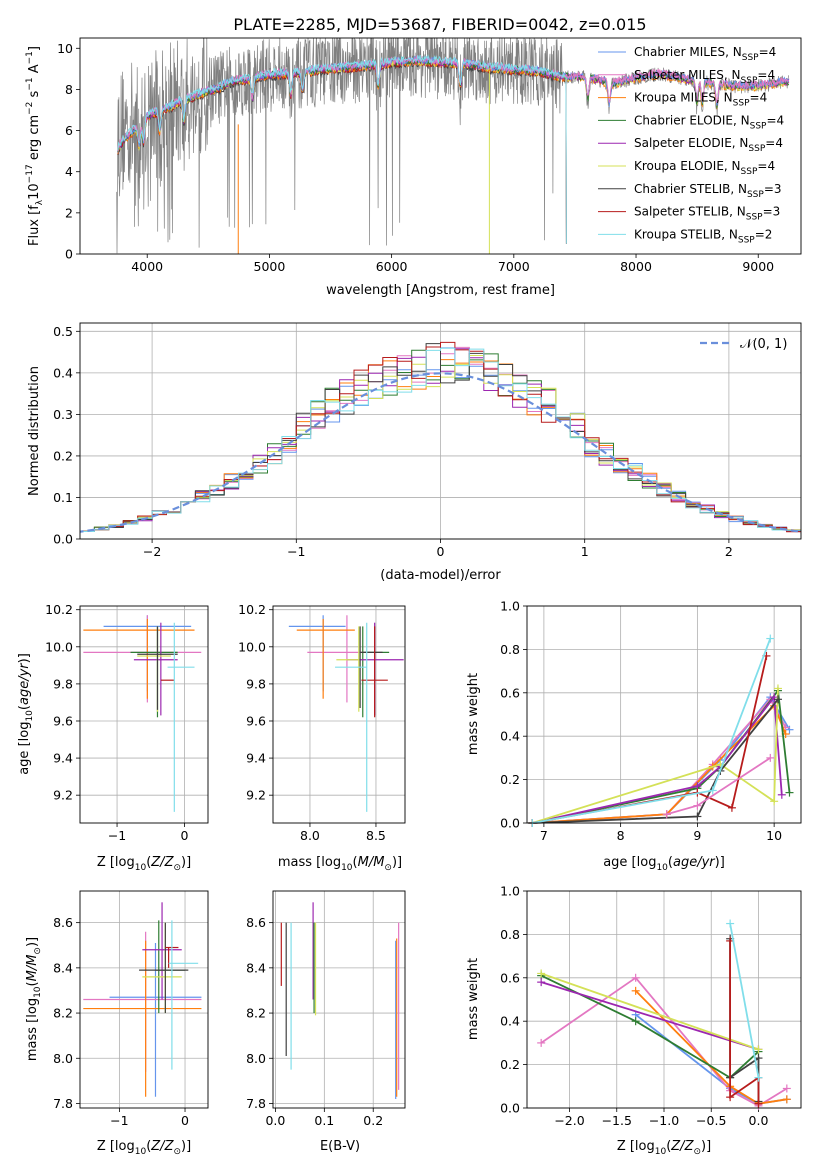 This screenshot has width=819, height=1170. What do you see at coordinates (24, 683) in the screenshot?
I see `y-axis-label-part: age/yr` at bounding box center [24, 683].